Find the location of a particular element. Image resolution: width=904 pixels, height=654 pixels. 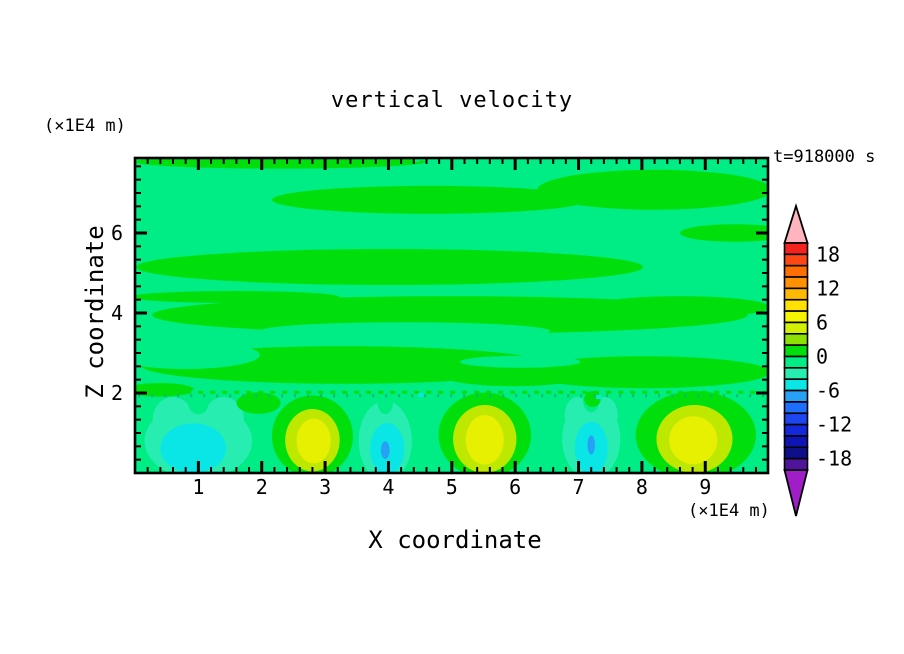

x-axis-unit-label: (×1E4 m) is located at coordinates (729, 511).